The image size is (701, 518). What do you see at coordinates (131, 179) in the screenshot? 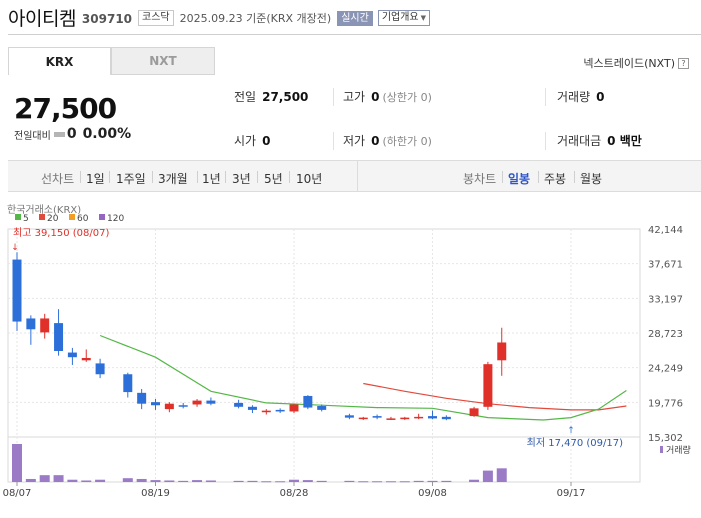
I see `period-1w: 1주일` at bounding box center [131, 179].